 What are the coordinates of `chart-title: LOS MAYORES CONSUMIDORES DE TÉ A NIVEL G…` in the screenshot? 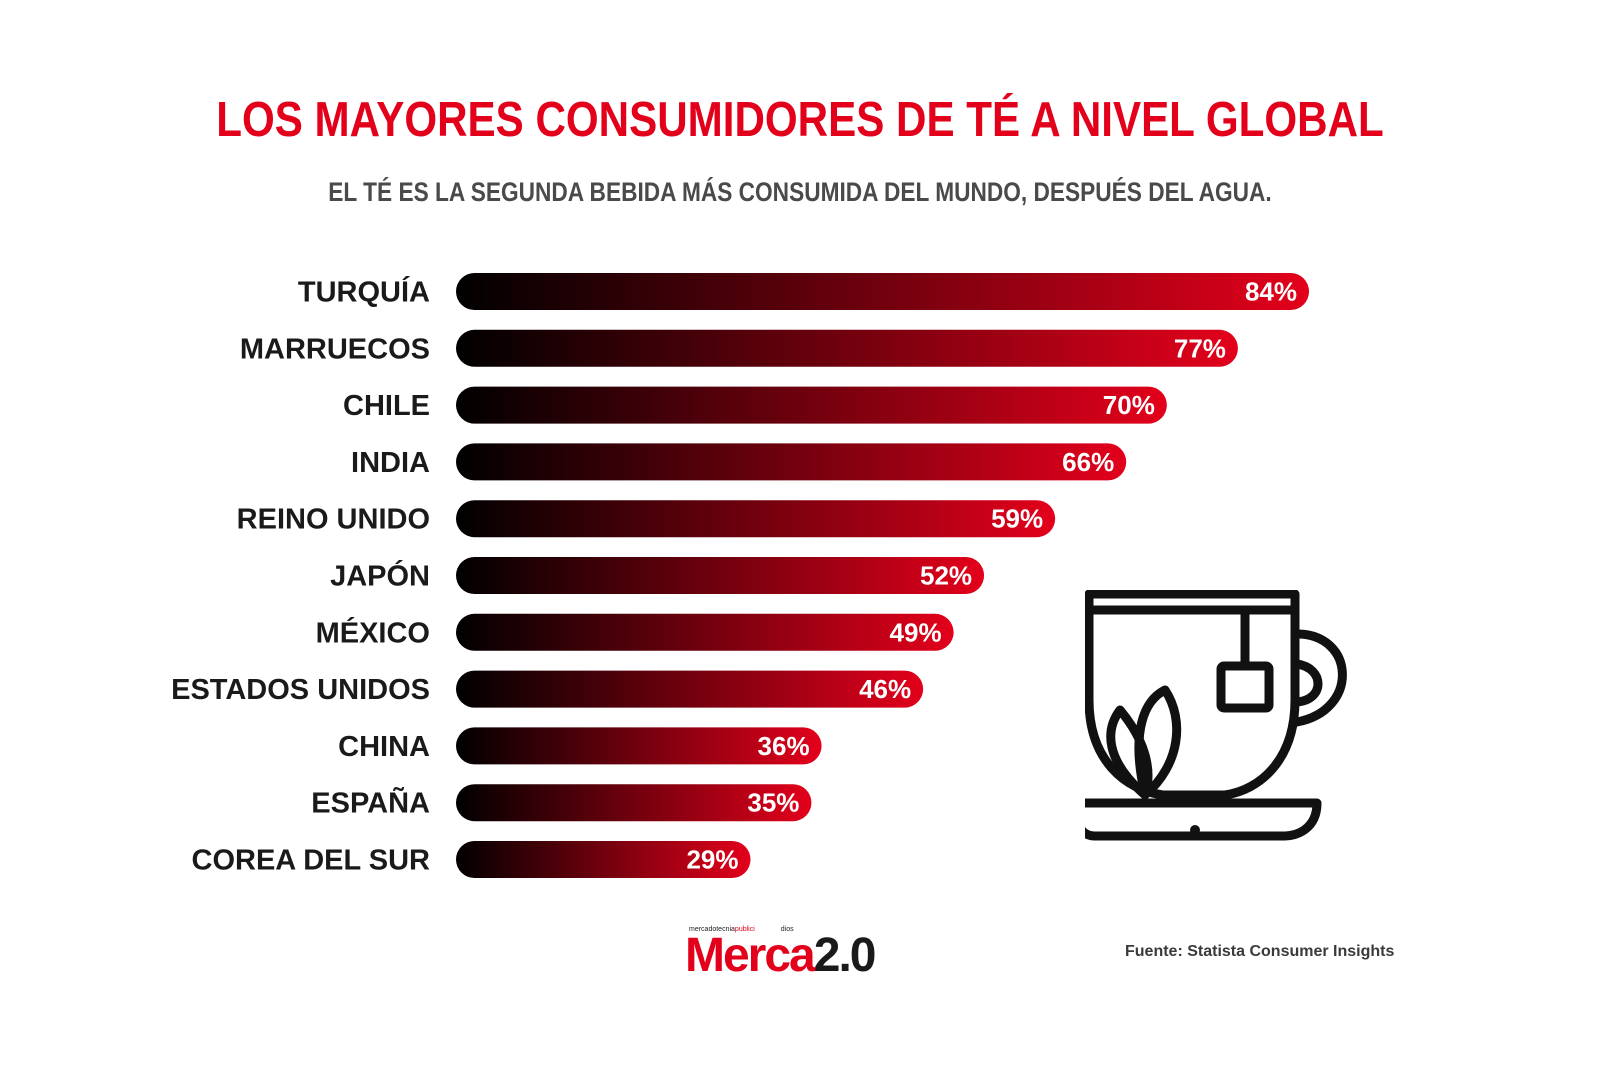 It's located at (800, 120).